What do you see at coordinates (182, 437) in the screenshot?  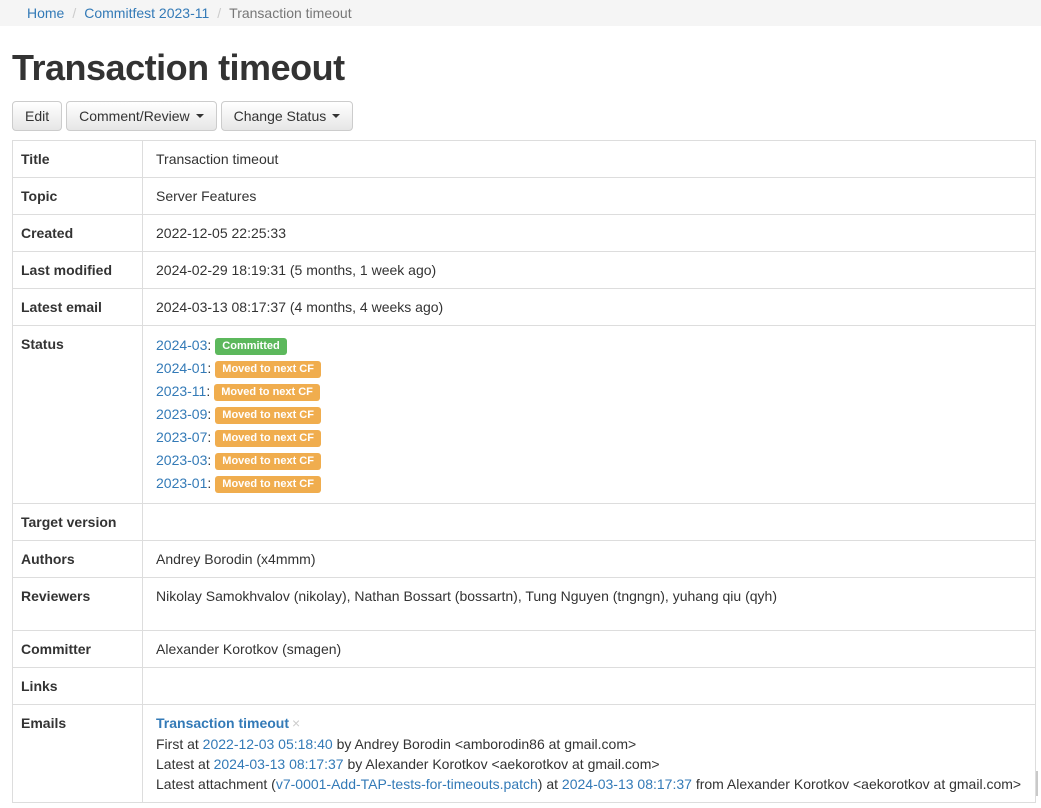 I see `commitfest-link: 2023-07` at bounding box center [182, 437].